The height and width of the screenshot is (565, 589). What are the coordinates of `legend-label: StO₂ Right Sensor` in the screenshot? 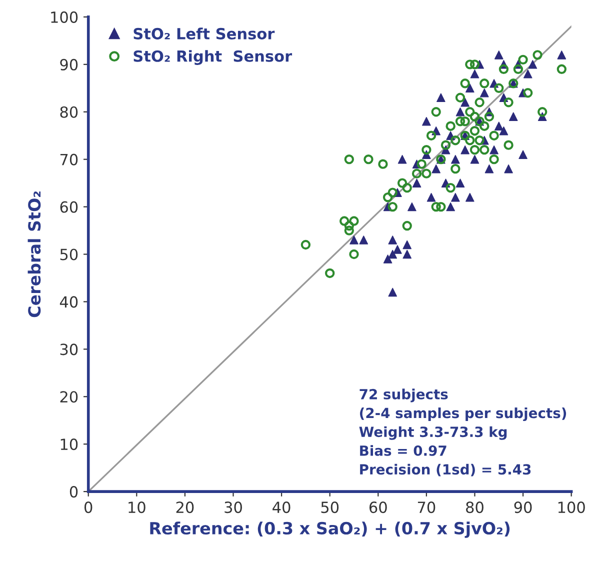 It's located at (213, 57).